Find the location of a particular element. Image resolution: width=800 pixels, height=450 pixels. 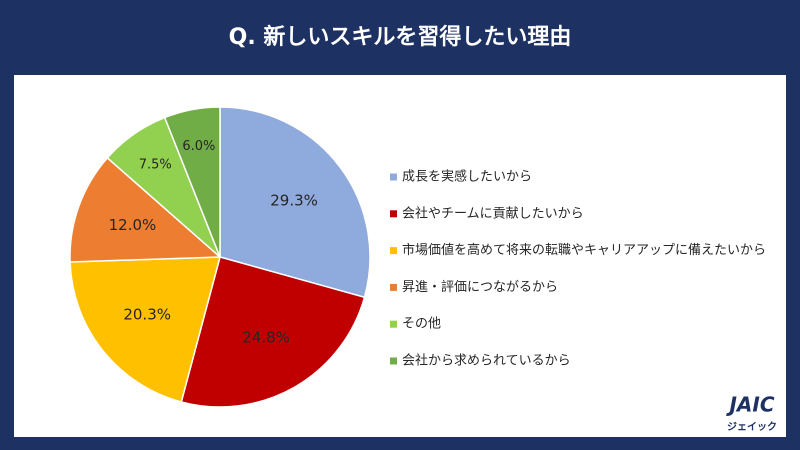

data-label: 7.5% is located at coordinates (155, 164).